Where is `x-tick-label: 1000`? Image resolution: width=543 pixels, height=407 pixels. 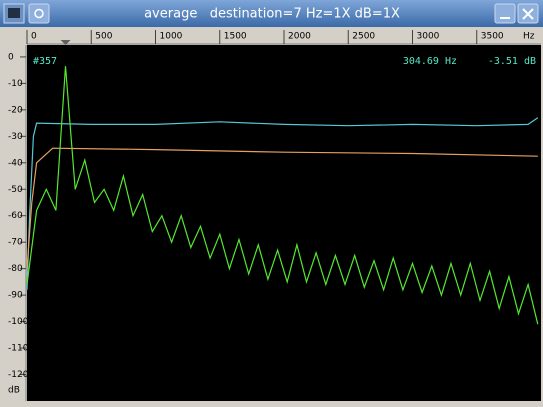
x-tick-label: 1000 is located at coordinates (171, 37).